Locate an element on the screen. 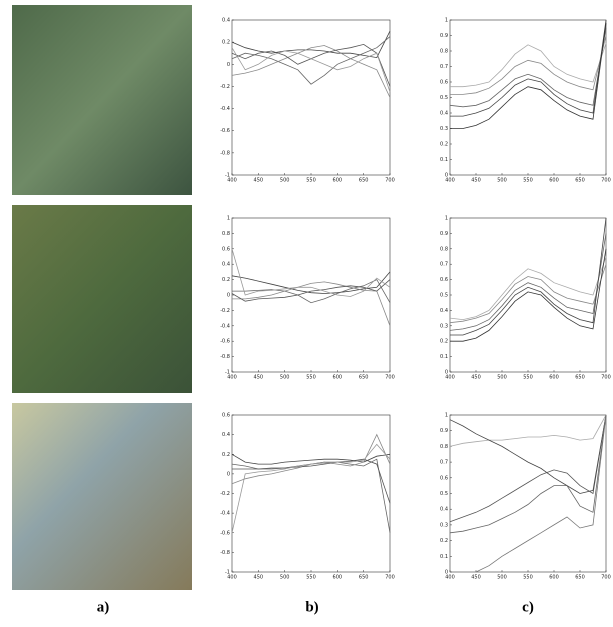 This screenshot has width=613, height=627. panel-label: c) is located at coordinates (528, 607).